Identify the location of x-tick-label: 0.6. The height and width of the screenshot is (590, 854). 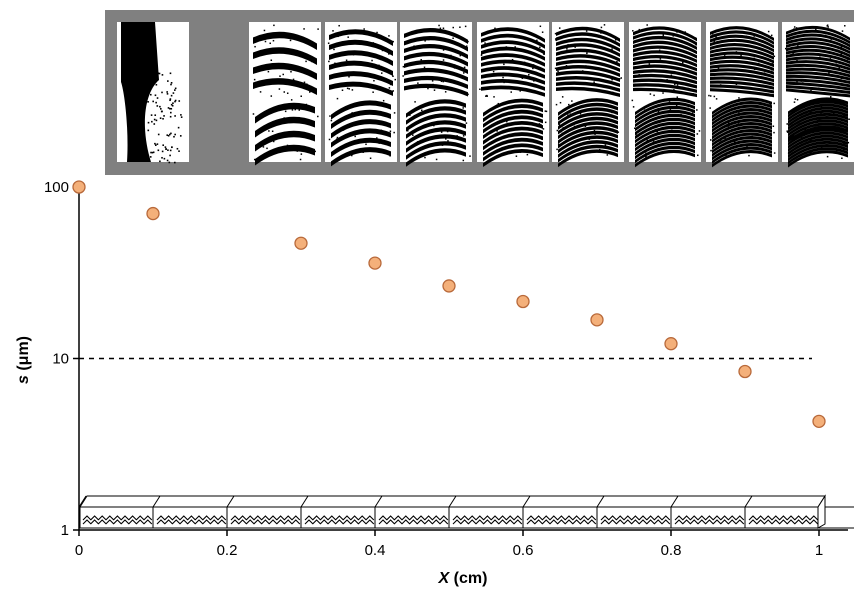
(523, 550).